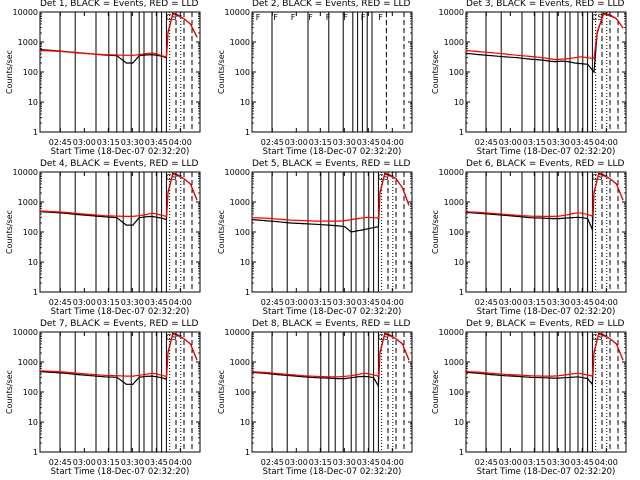 Image resolution: width=640 pixels, height=480 pixels. What do you see at coordinates (368, 462) in the screenshot?
I see `x-tick-label: 03:45` at bounding box center [368, 462].